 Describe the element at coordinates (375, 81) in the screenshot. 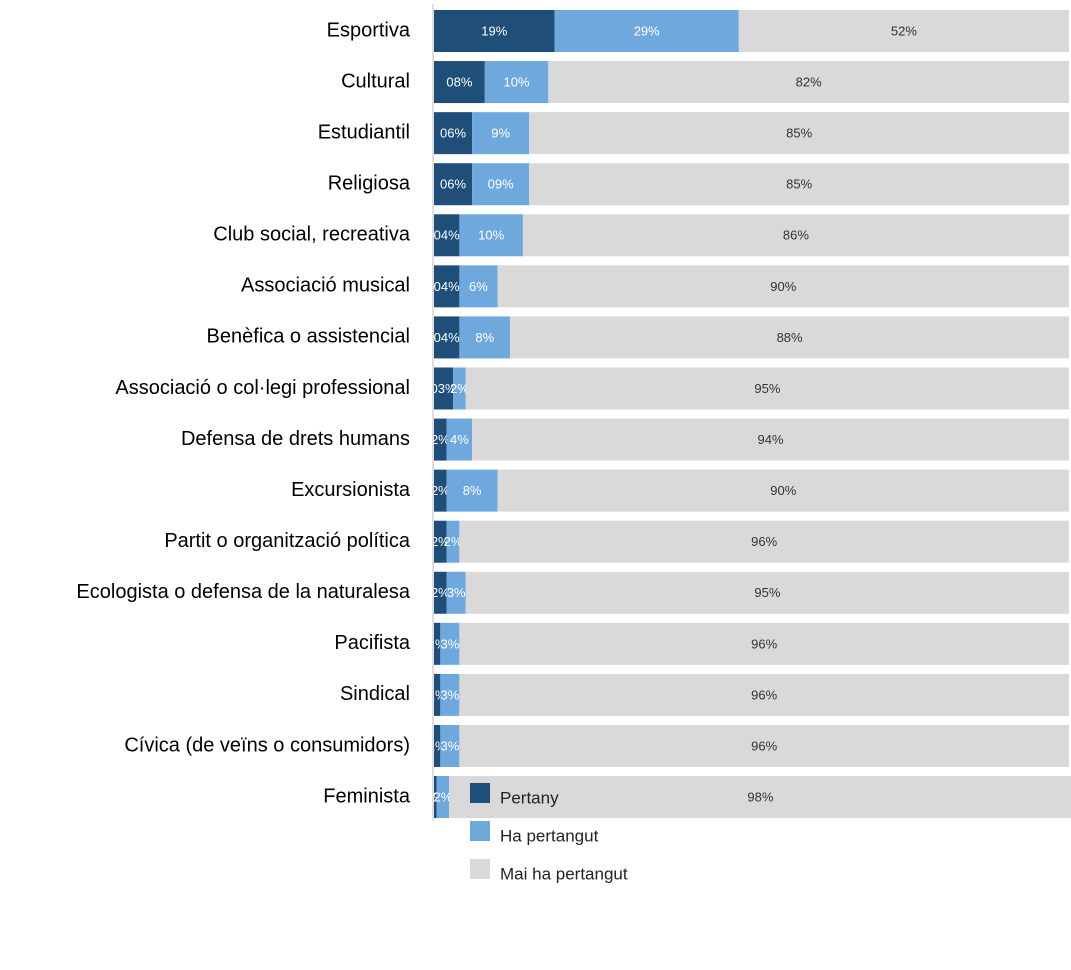

I see `category-label: Cultural` at that location.